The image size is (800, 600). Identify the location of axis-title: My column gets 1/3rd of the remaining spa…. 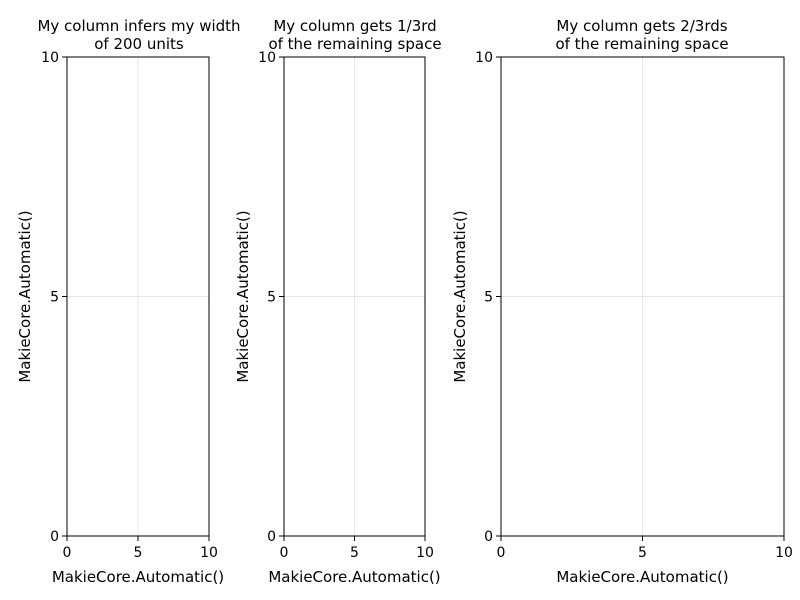
(354, 35).